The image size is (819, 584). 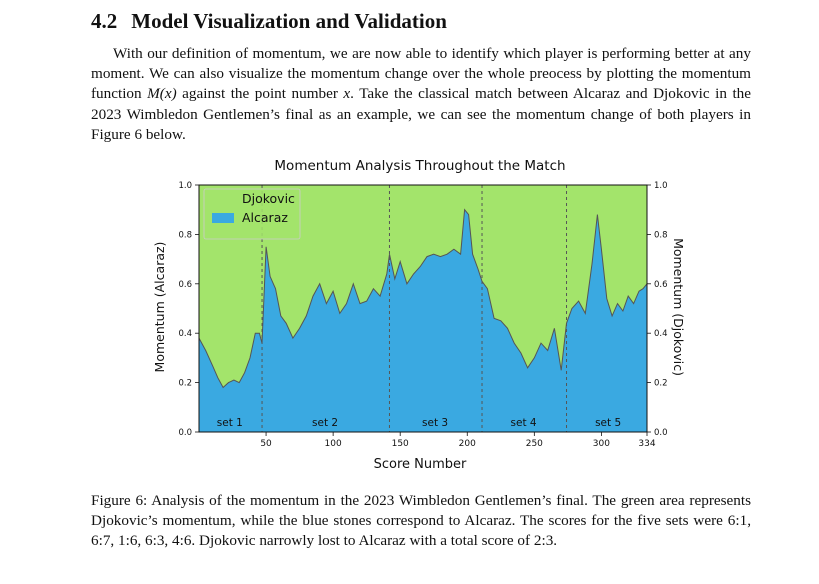 I want to click on x-tick-label-300: 300, so click(x=601, y=444).